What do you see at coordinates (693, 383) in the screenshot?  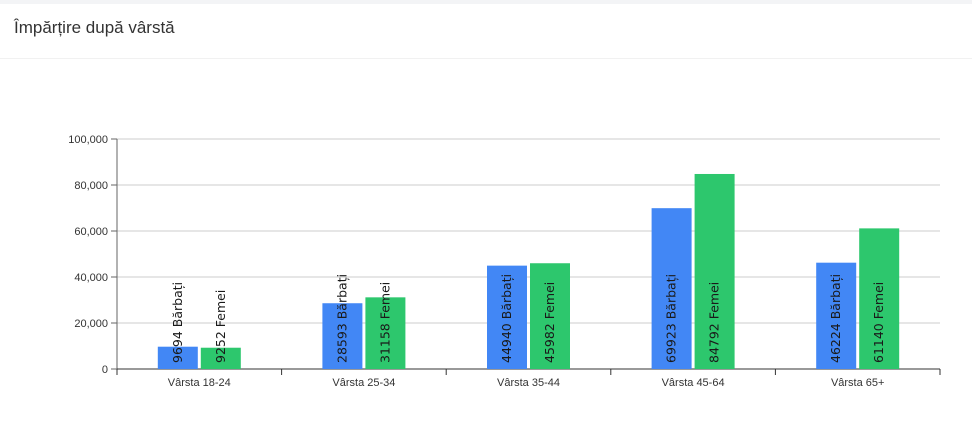 I see `x-category-label: Vârsta 45-64` at bounding box center [693, 383].